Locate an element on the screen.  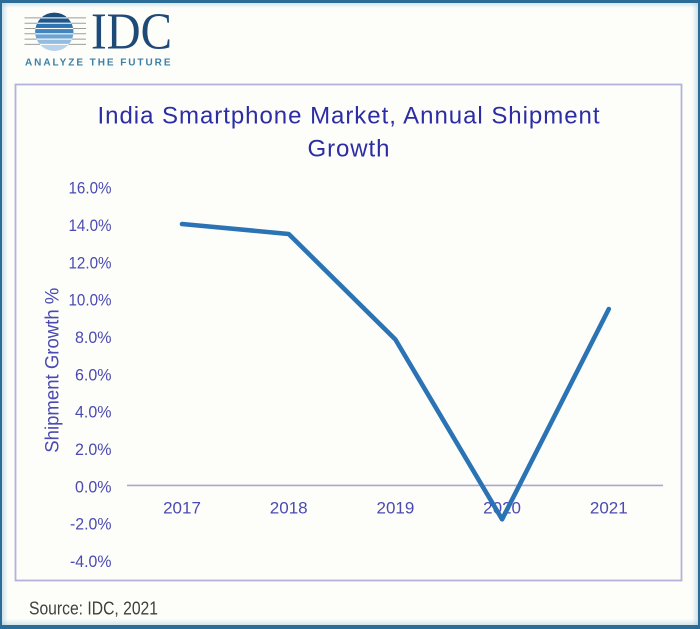
svg-text: 2021 is located at coordinates (609, 507).